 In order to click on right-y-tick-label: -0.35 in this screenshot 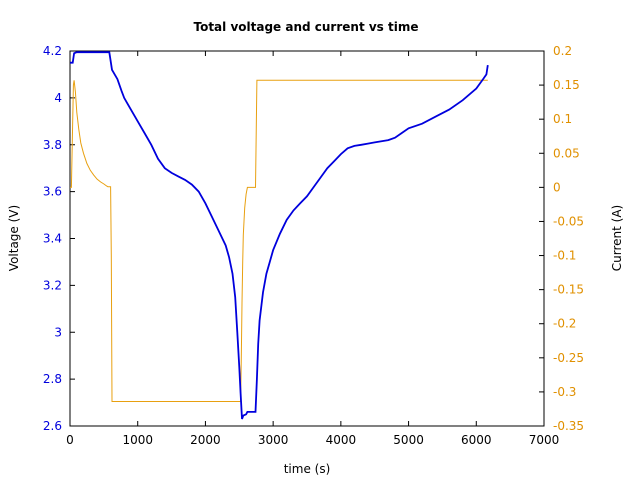, I will do `click(568, 426)`.